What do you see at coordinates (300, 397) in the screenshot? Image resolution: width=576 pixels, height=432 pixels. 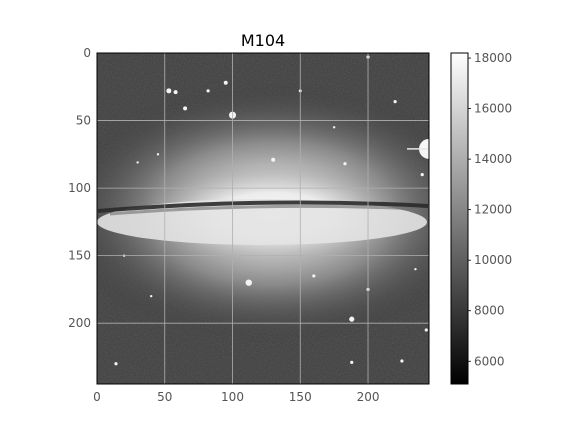 I see `x-tick-label: 150` at bounding box center [300, 397].